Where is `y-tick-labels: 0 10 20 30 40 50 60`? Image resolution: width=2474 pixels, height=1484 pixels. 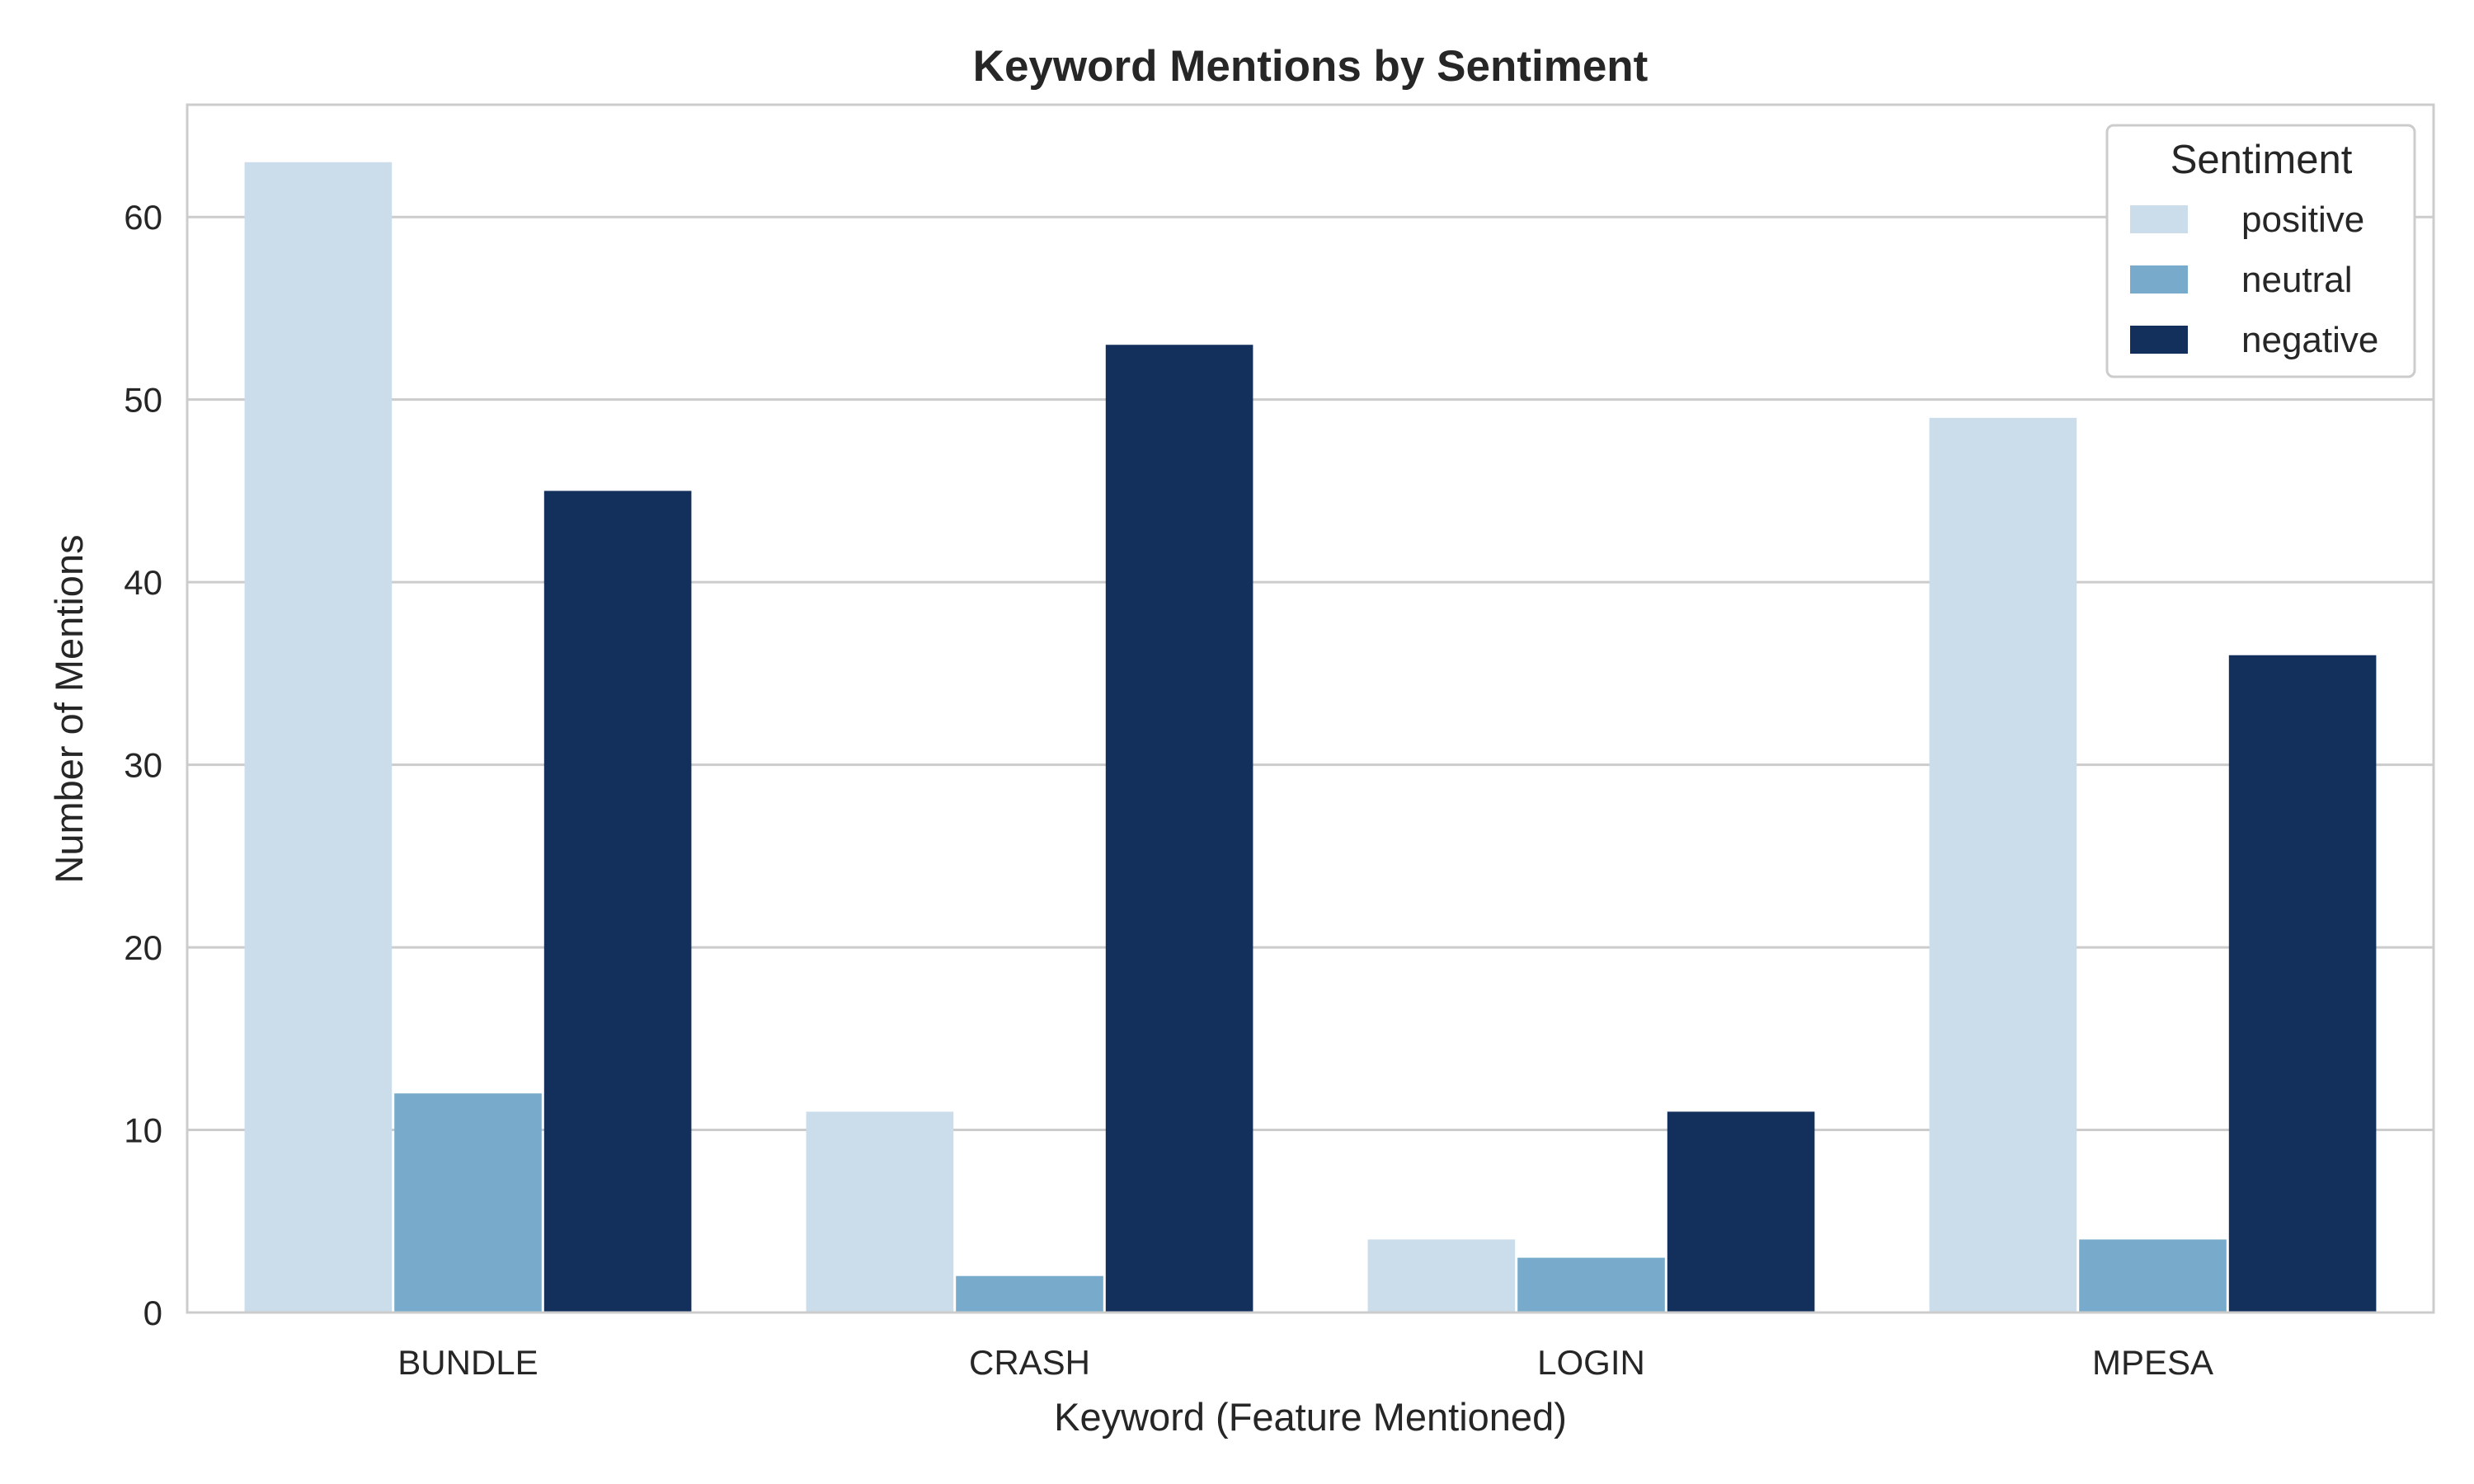 y-tick-labels: 0 10 20 30 40 50 60 is located at coordinates (143, 765).